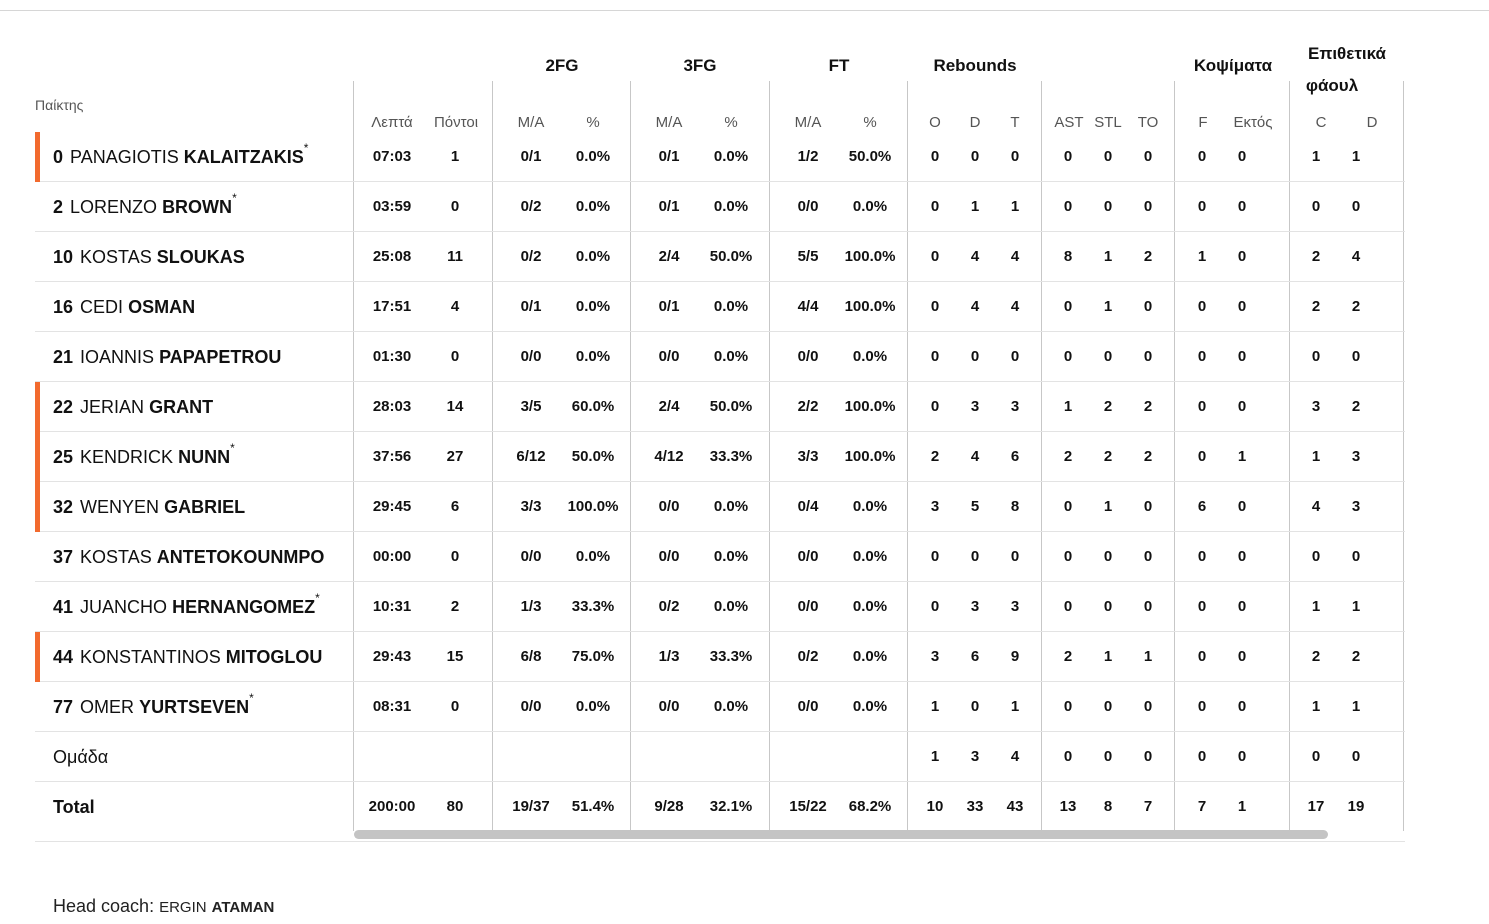  Describe the element at coordinates (1203, 122) in the screenshot. I see `subheader-f: F` at that location.